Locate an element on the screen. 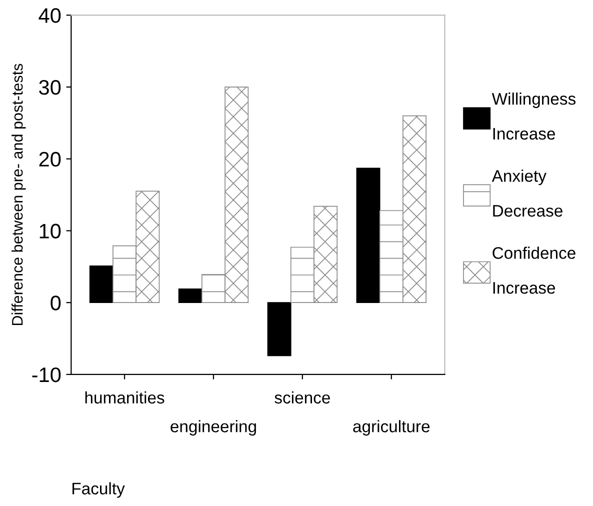 The width and height of the screenshot is (593, 506). x-tick-label: science is located at coordinates (302, 397).